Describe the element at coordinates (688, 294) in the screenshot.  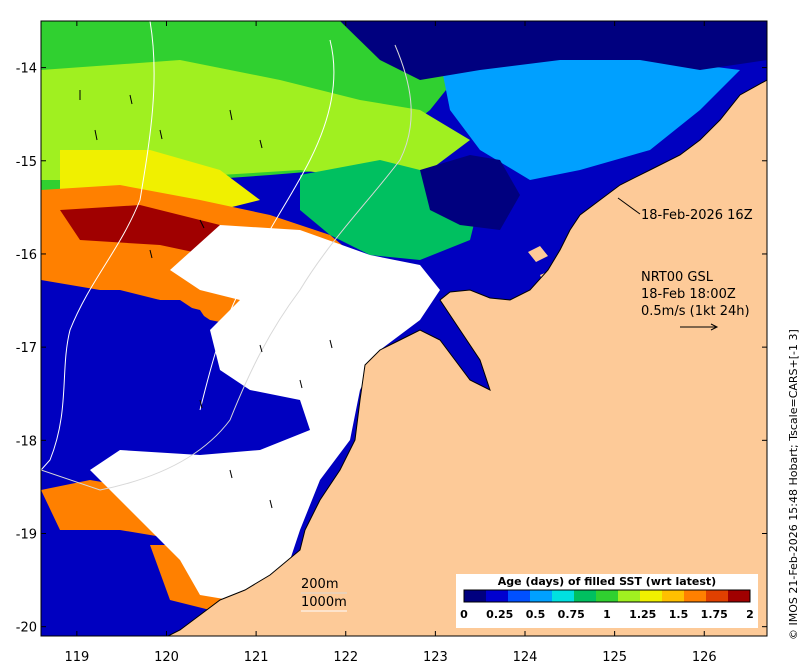
I see `product-time-label: 18-Feb 18:00Z` at that location.